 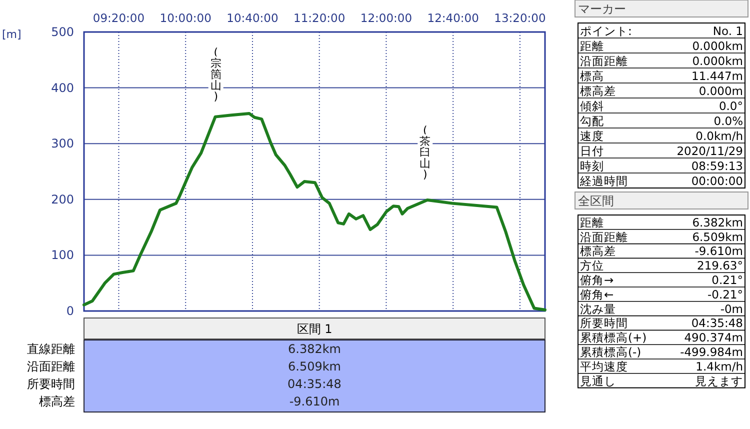 I want to click on text: ポイント:, so click(x=606, y=31).